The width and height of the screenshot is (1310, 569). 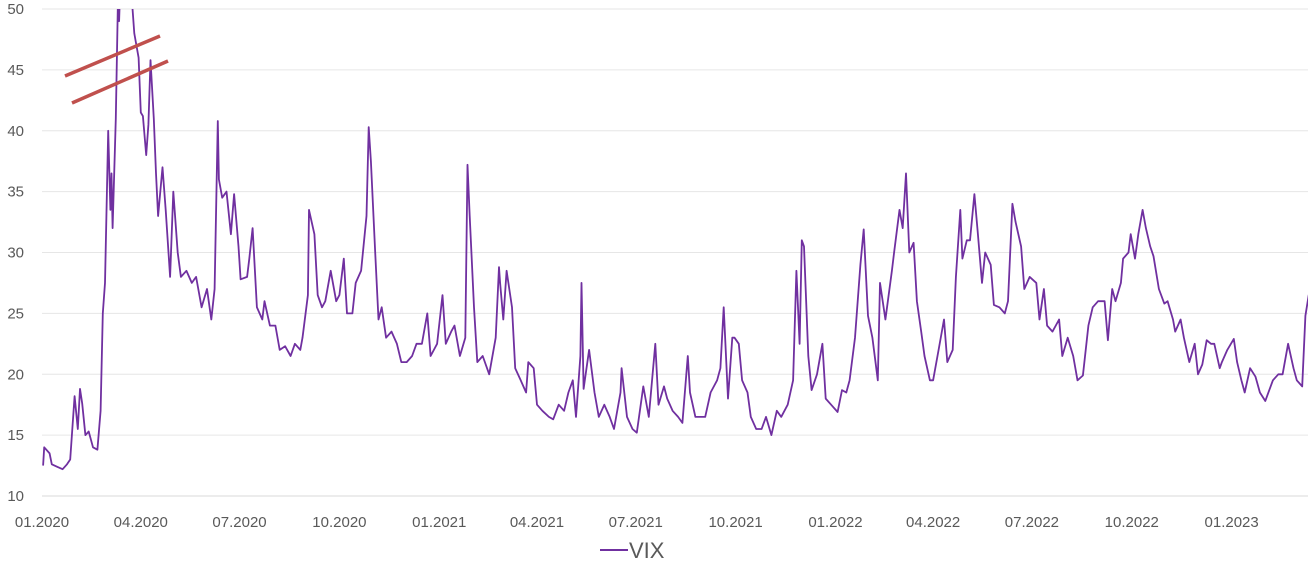 What do you see at coordinates (15, 192) in the screenshot?
I see `y-tick-label: 35` at bounding box center [15, 192].